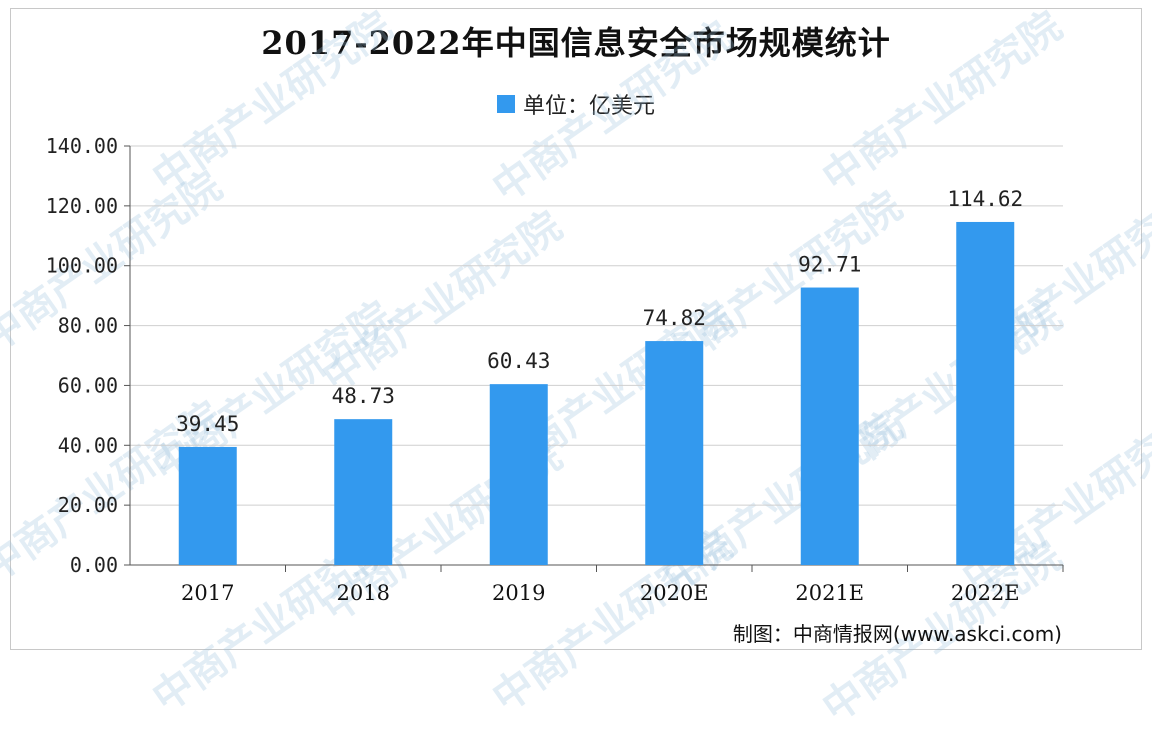 This screenshot has height=733, width=1152. I want to click on x-tick-label: 2019, so click(518, 593).